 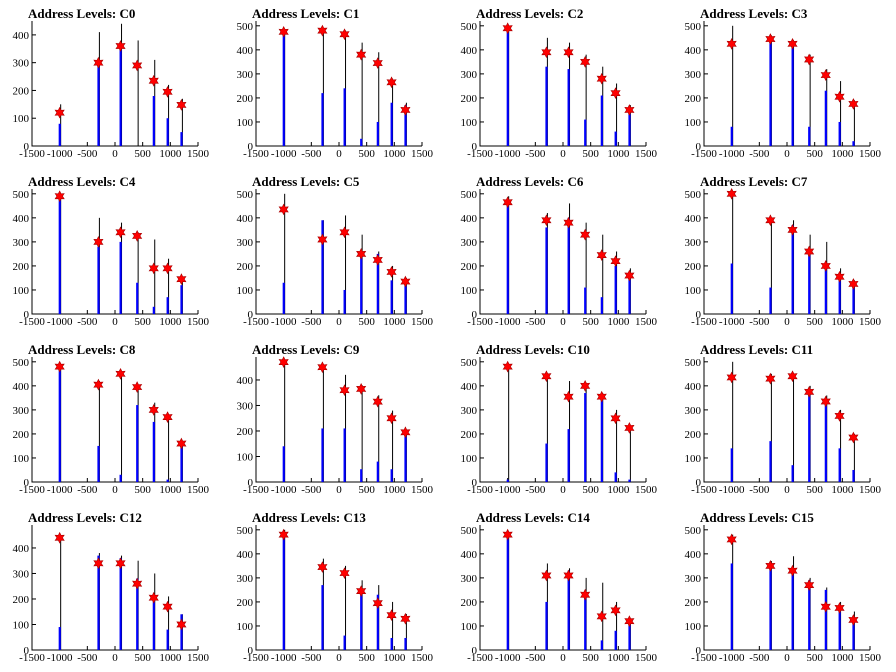 I want to click on chart-title: Address Levels: C3, so click(x=754, y=13).